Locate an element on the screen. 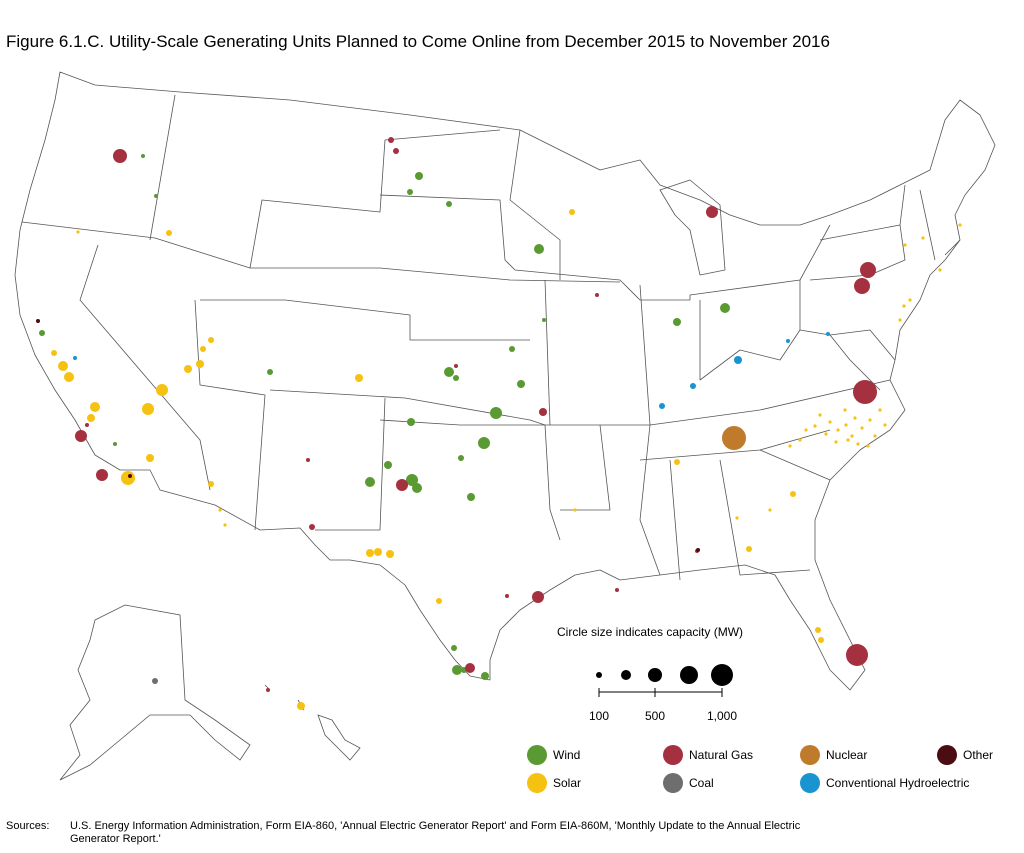 The width and height of the screenshot is (1024, 853). legend-label: Coal is located at coordinates (701, 783).